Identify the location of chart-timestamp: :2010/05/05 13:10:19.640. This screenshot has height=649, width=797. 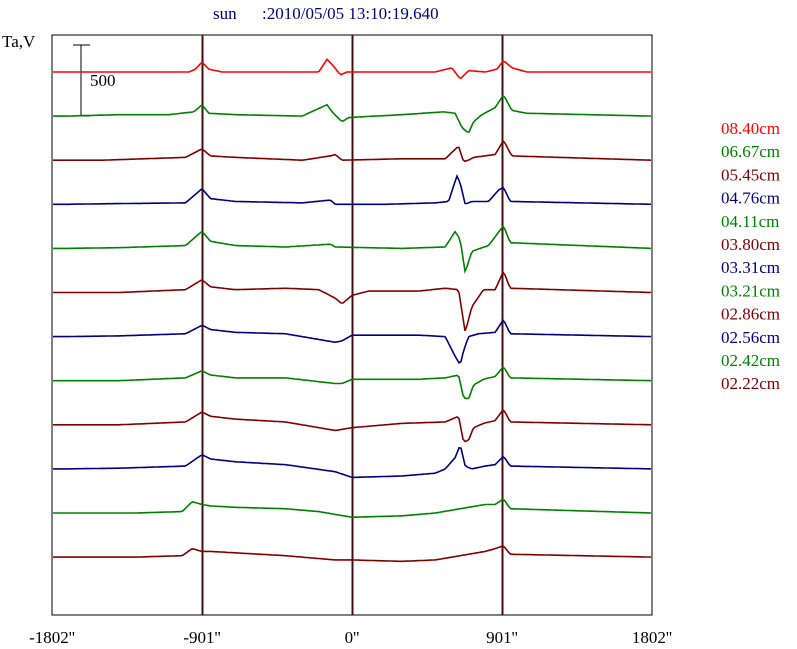
(350, 13).